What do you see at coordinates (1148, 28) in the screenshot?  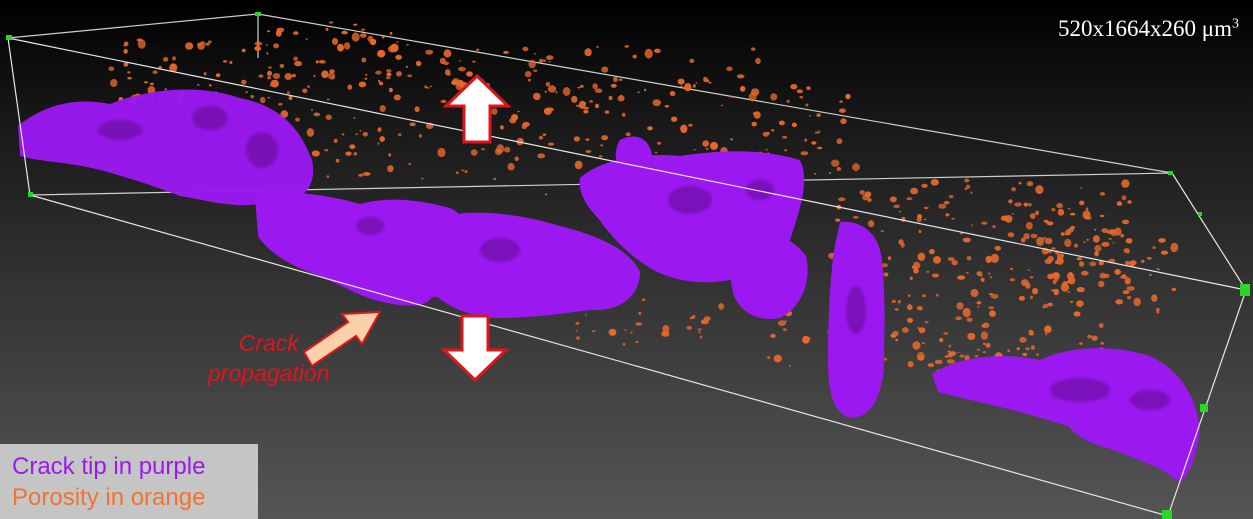 I see `volume-dimensions-label: 520x1664x260 μm3` at bounding box center [1148, 28].